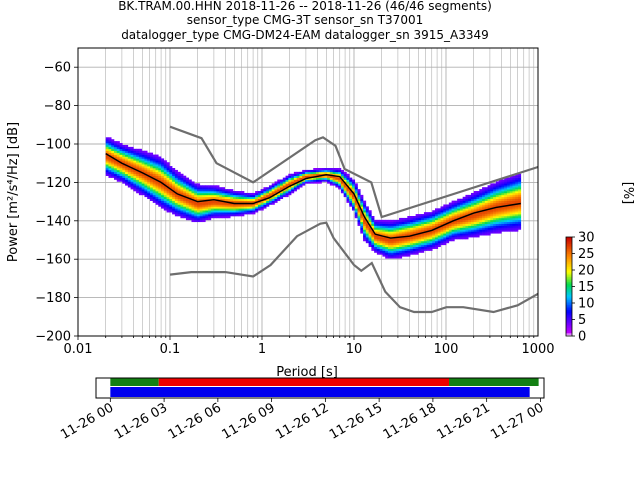 The image size is (640, 480). I want to click on coverage-bad-segment, so click(304, 382).